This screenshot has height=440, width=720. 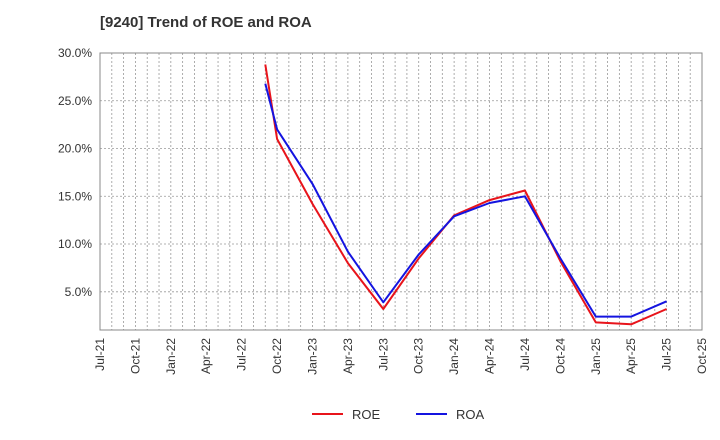 I want to click on x-tick-label: Jul-21, so click(x=100, y=354).